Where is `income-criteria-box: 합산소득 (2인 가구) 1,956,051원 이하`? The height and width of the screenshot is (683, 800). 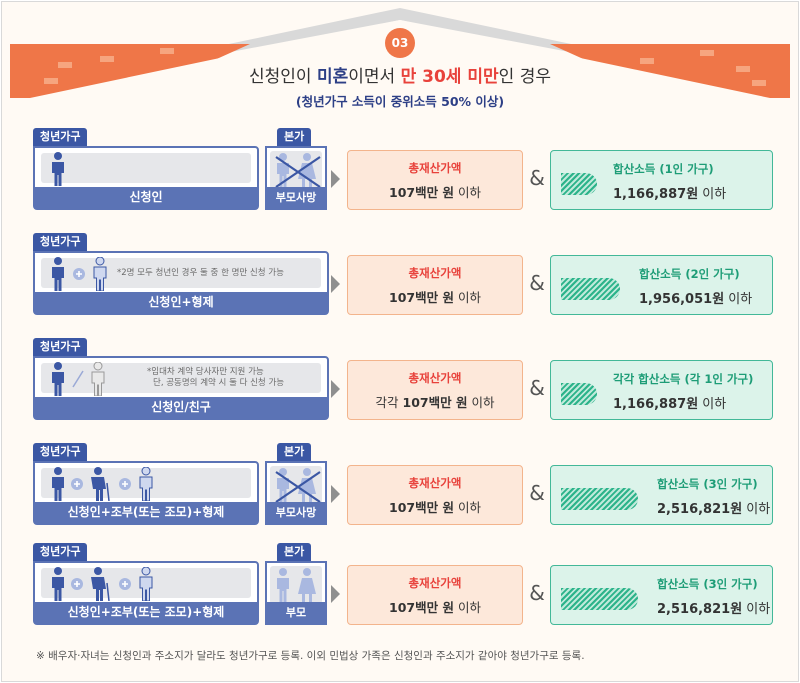
income-criteria-box: 합산소득 (2인 가구) 1,956,051원 이하 is located at coordinates (661, 285).